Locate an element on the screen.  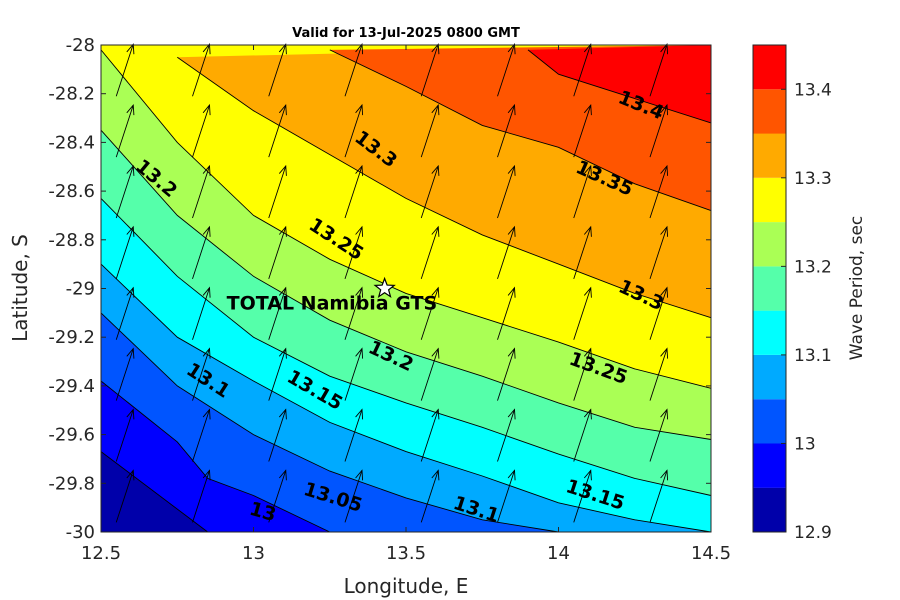
y-tick-label: -29.6 is located at coordinates (71, 435).